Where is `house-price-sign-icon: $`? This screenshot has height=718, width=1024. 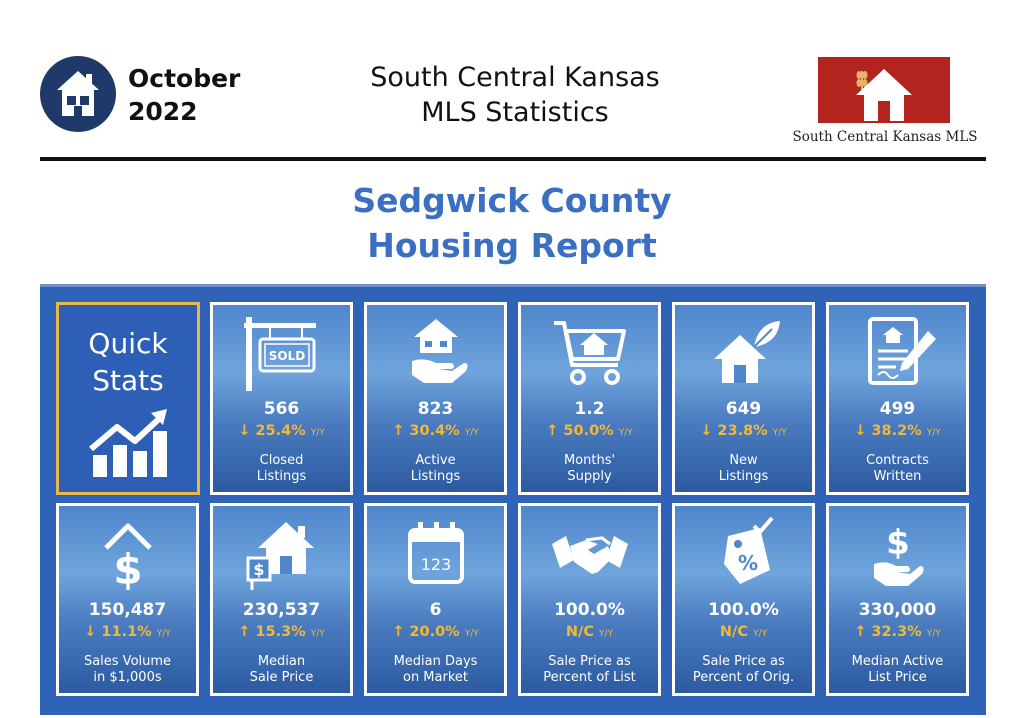 house-price-sign-icon: $ is located at coordinates (280, 556).